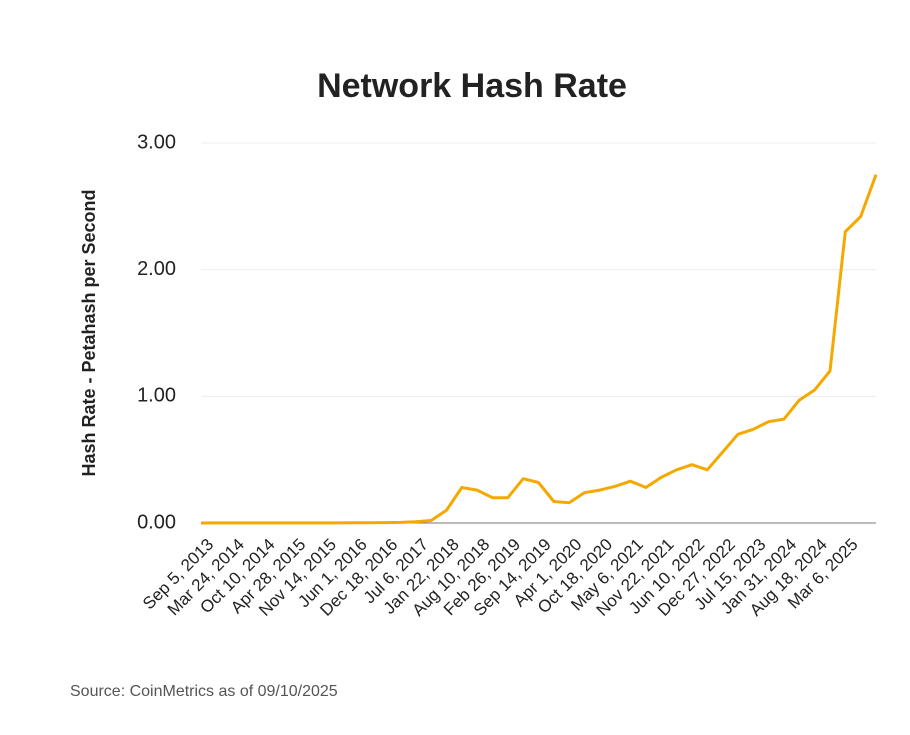 This screenshot has width=910, height=735. What do you see at coordinates (204, 691) in the screenshot?
I see `source-note: Source: CoinMetrics as of 09/10/2025` at bounding box center [204, 691].